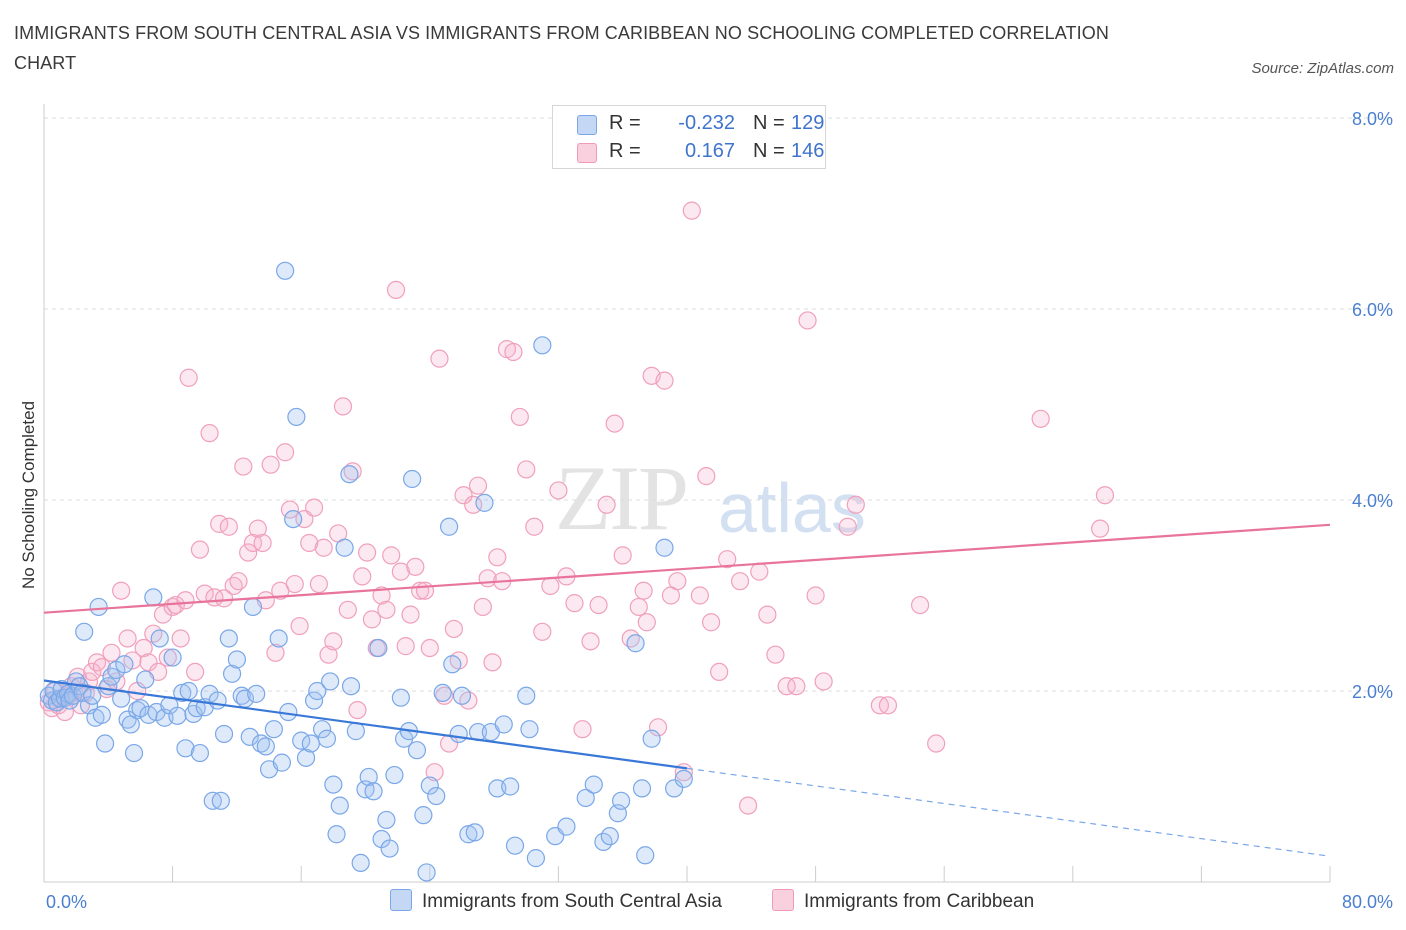 The image size is (1406, 930). Describe the element at coordinates (587, 125) in the screenshot. I see `legend-swatch-blue` at that location.